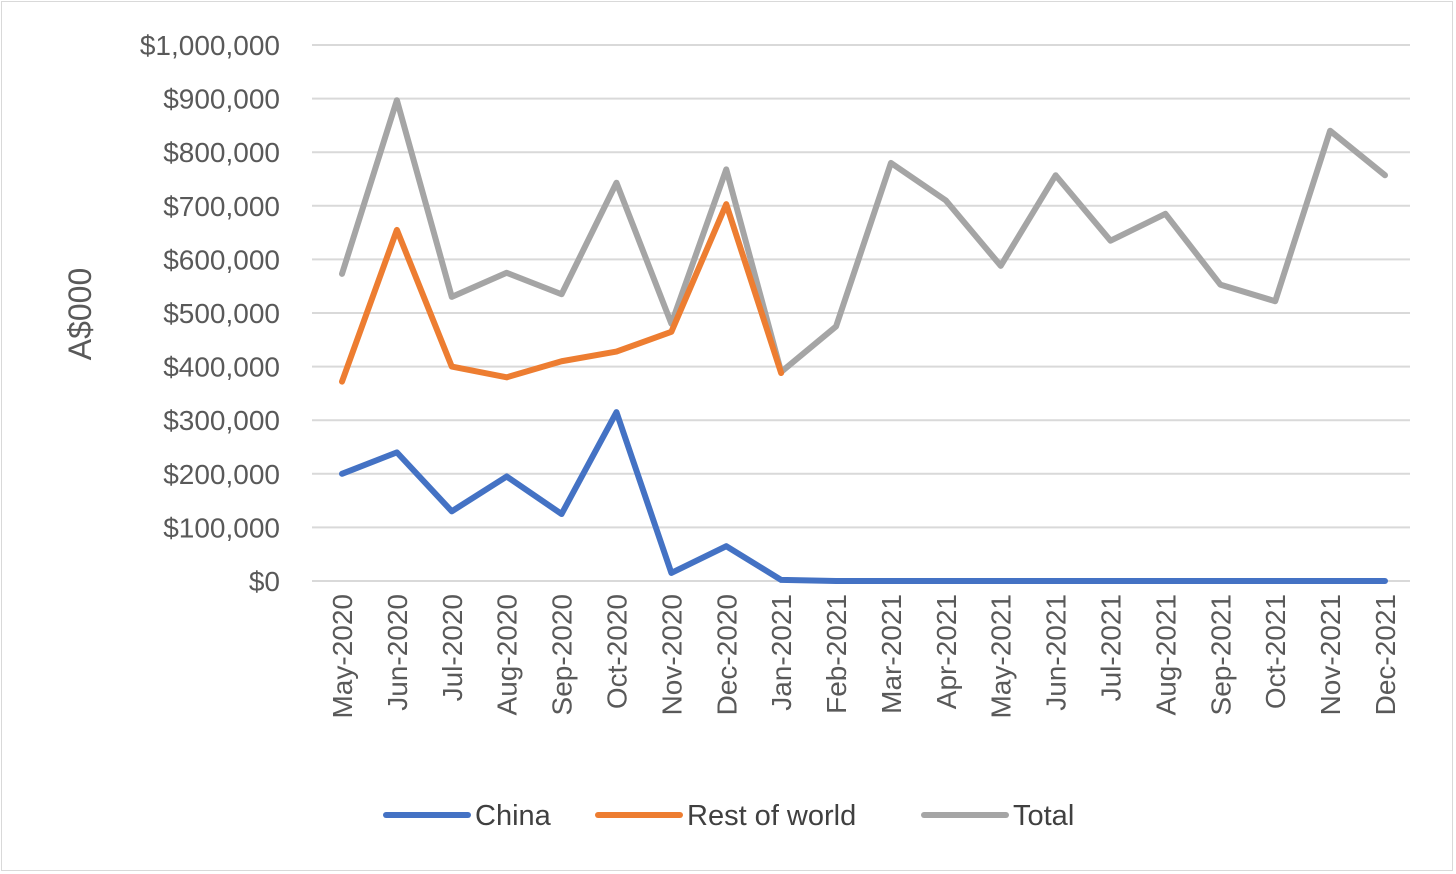  Describe the element at coordinates (264, 581) in the screenshot. I see `y-tick-label: $0` at that location.